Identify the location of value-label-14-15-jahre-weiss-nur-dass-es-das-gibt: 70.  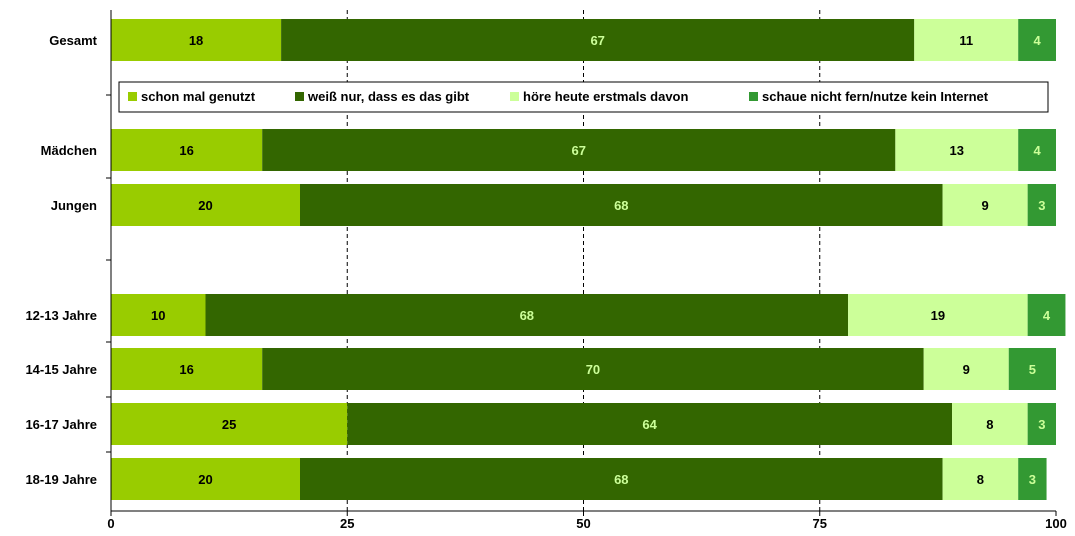
(593, 369).